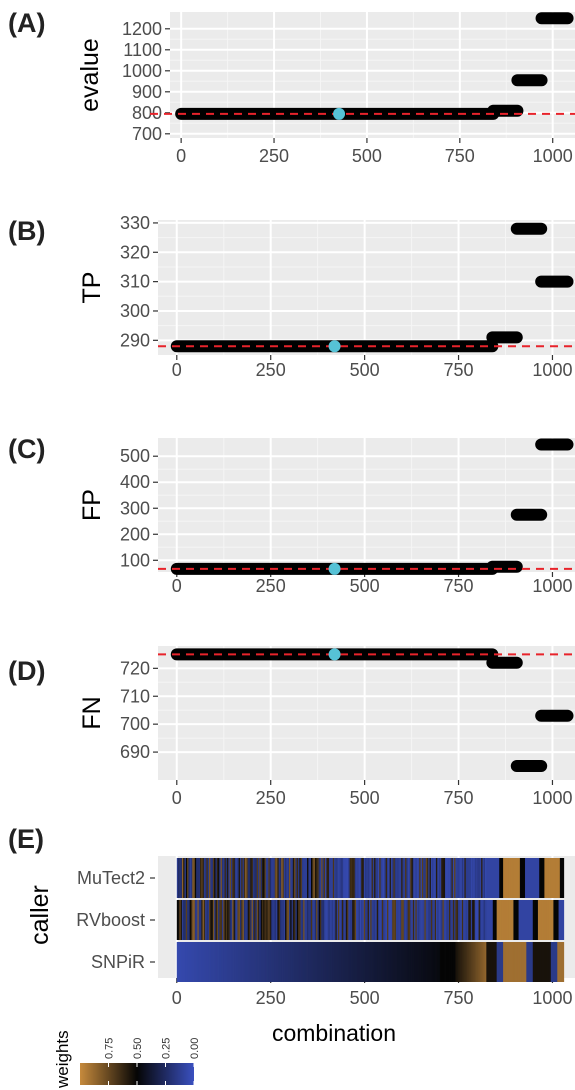 Image resolution: width=575 pixels, height=1090 pixels. I want to click on legend-tick-label: 0.25, so click(167, 1048).